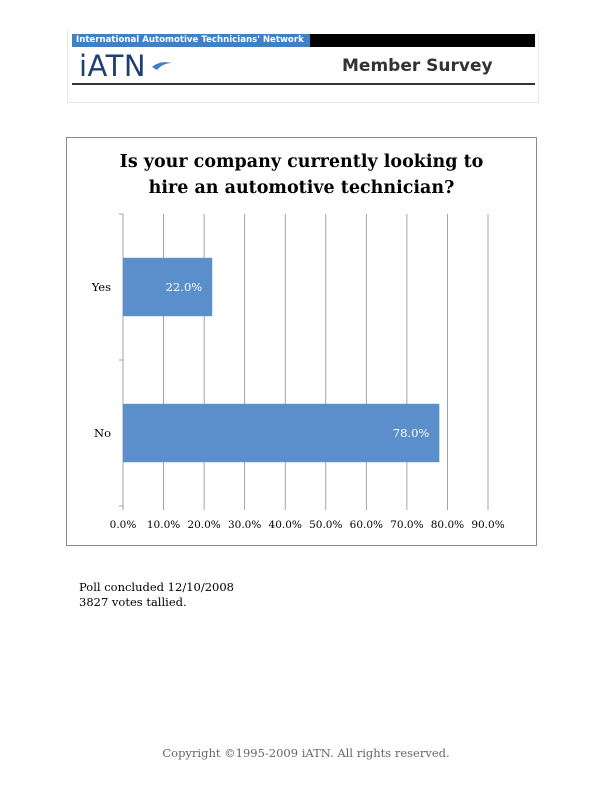 The width and height of the screenshot is (612, 792). Describe the element at coordinates (301, 162) in the screenshot. I see `chart-title-line: Is your company currently looking to` at that location.